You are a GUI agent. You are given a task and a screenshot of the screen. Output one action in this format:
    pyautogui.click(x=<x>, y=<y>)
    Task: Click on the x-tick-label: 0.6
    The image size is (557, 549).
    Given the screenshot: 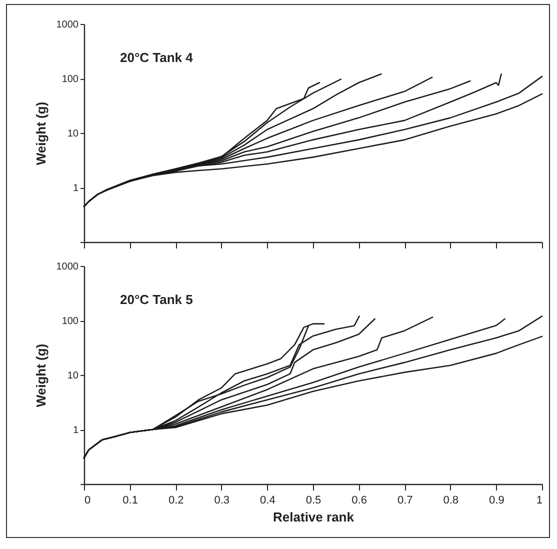 What is the action you would take?
    pyautogui.click(x=359, y=500)
    